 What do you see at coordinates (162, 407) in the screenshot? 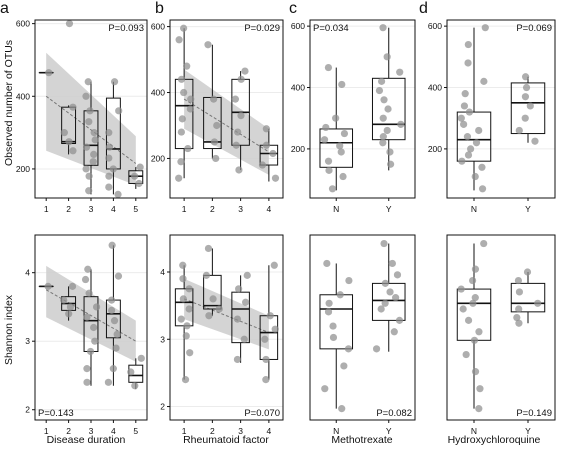
I see `y-tick-label: 2` at bounding box center [162, 407].